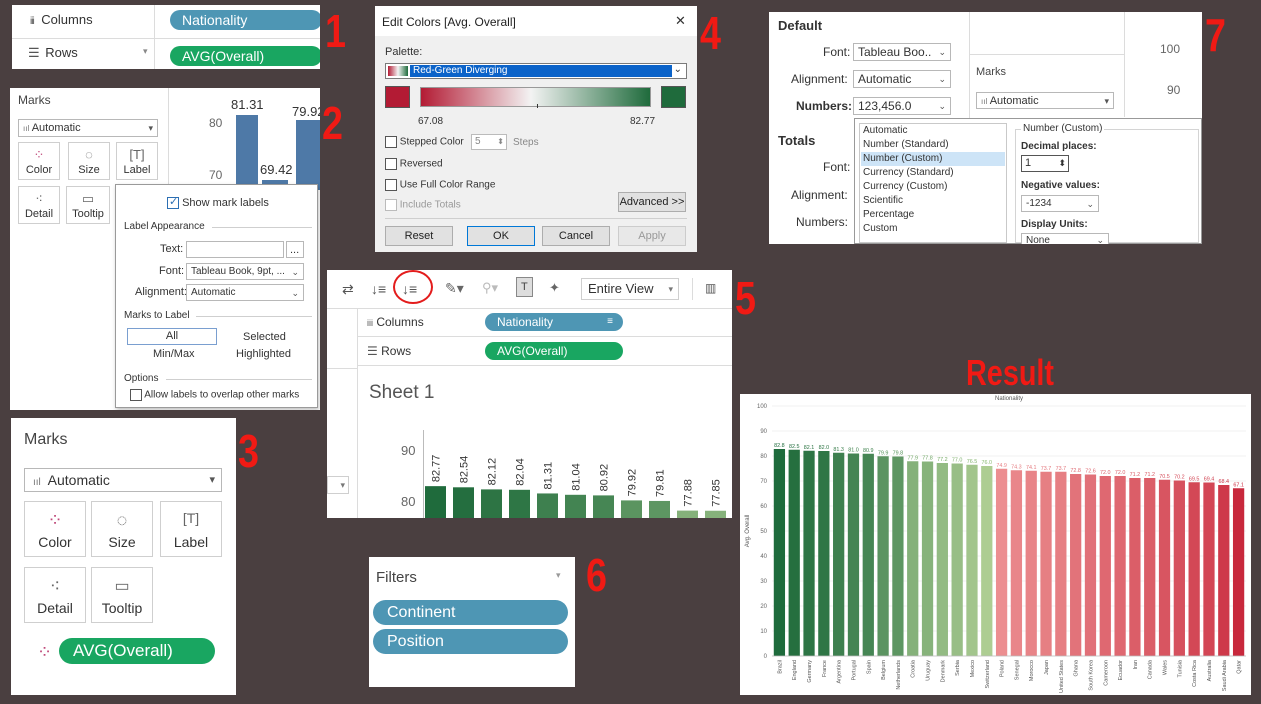 Image resolution: width=1261 pixels, height=704 pixels. What do you see at coordinates (46, 439) in the screenshot?
I see `marks-title: Marks` at bounding box center [46, 439].